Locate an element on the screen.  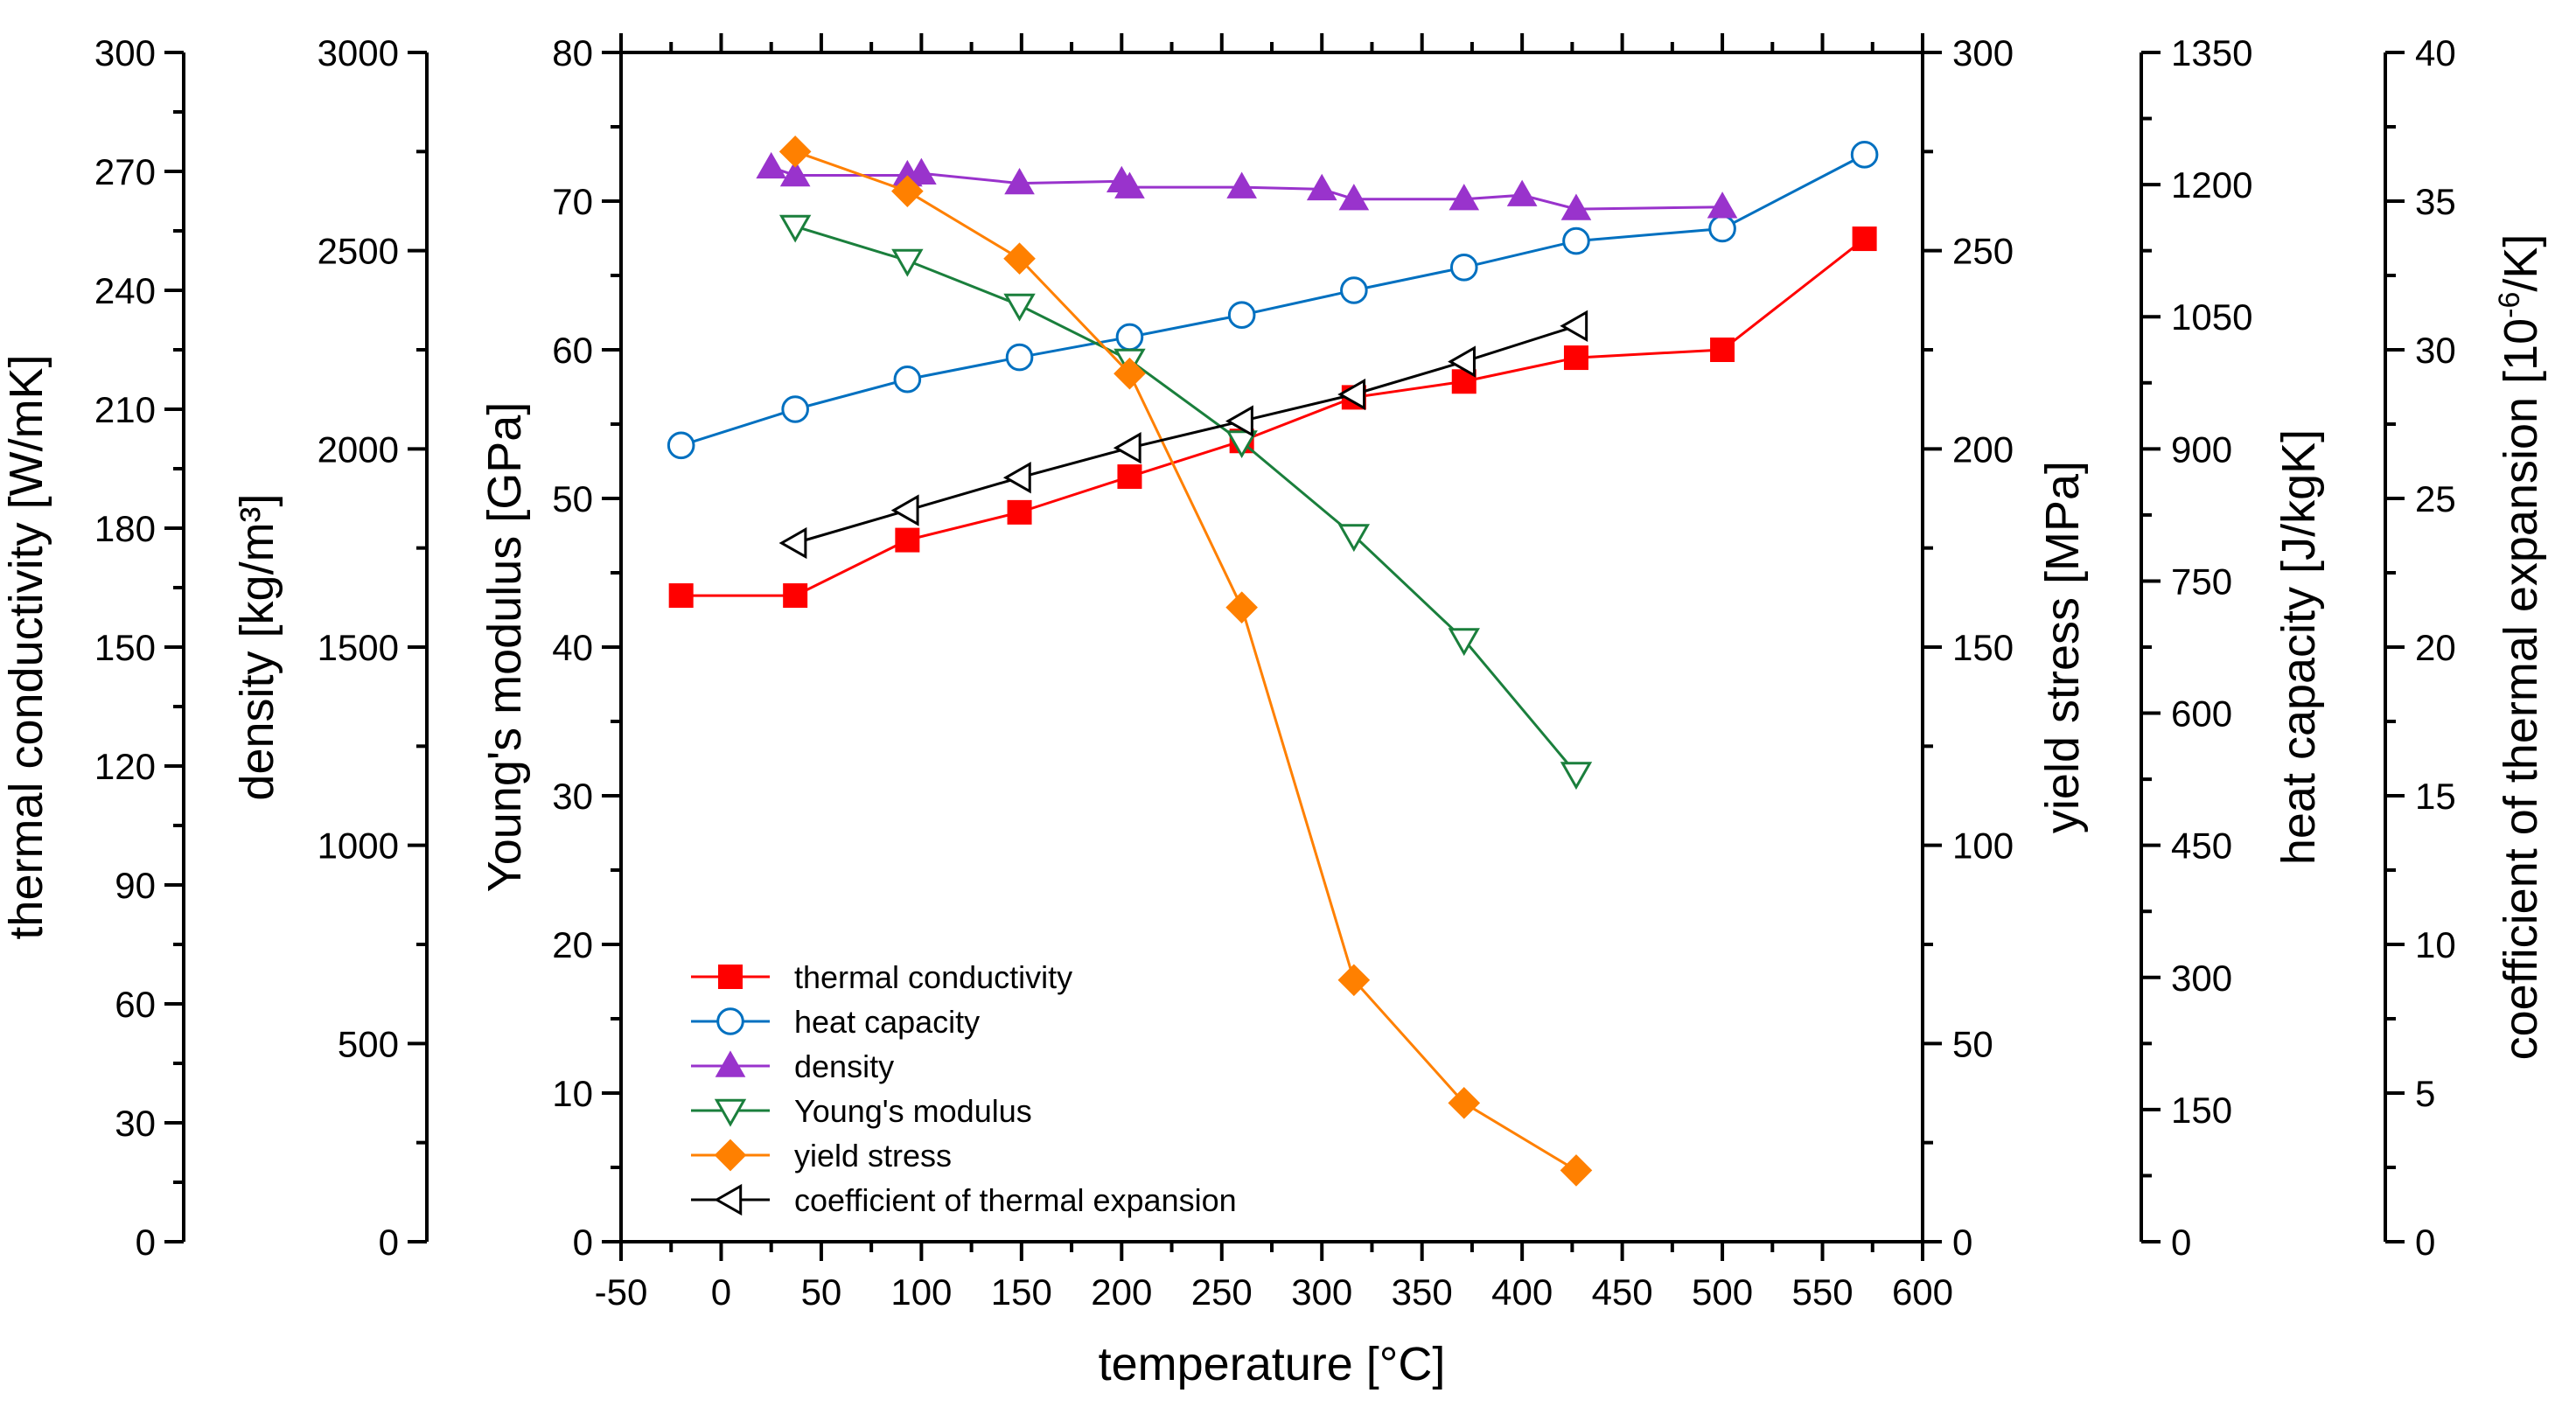
series-heat-capacity is located at coordinates (1273, 300).